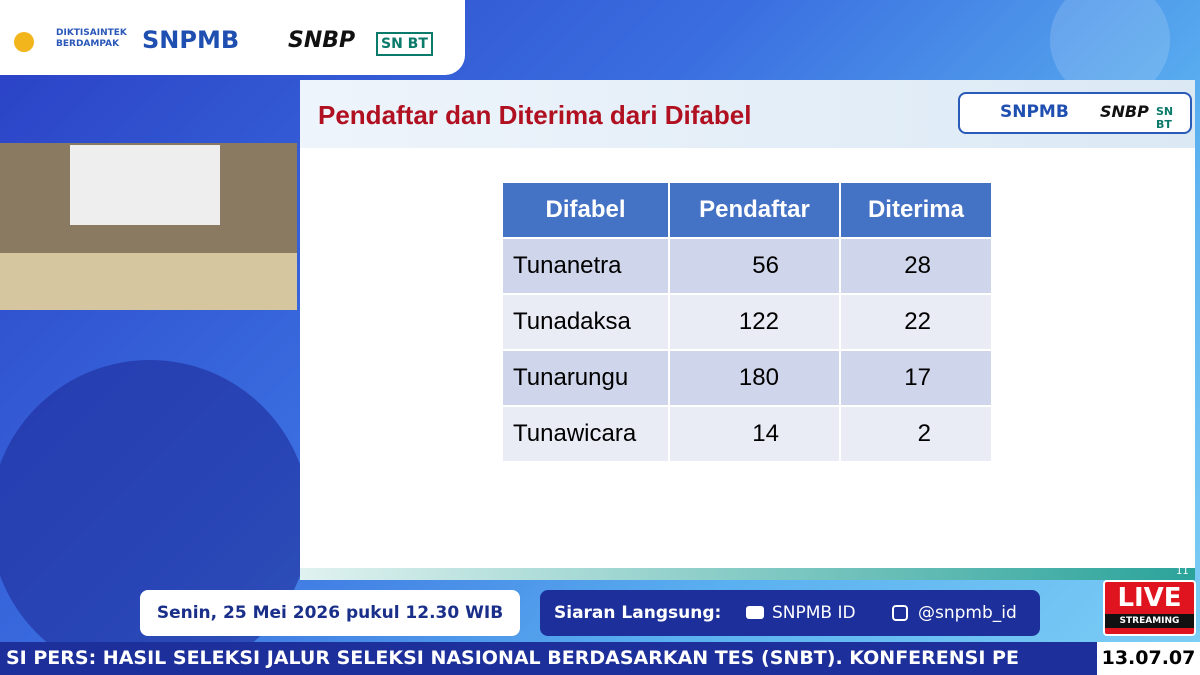 The width and height of the screenshot is (1200, 675). What do you see at coordinates (145, 185) in the screenshot?
I see `screen` at bounding box center [145, 185].